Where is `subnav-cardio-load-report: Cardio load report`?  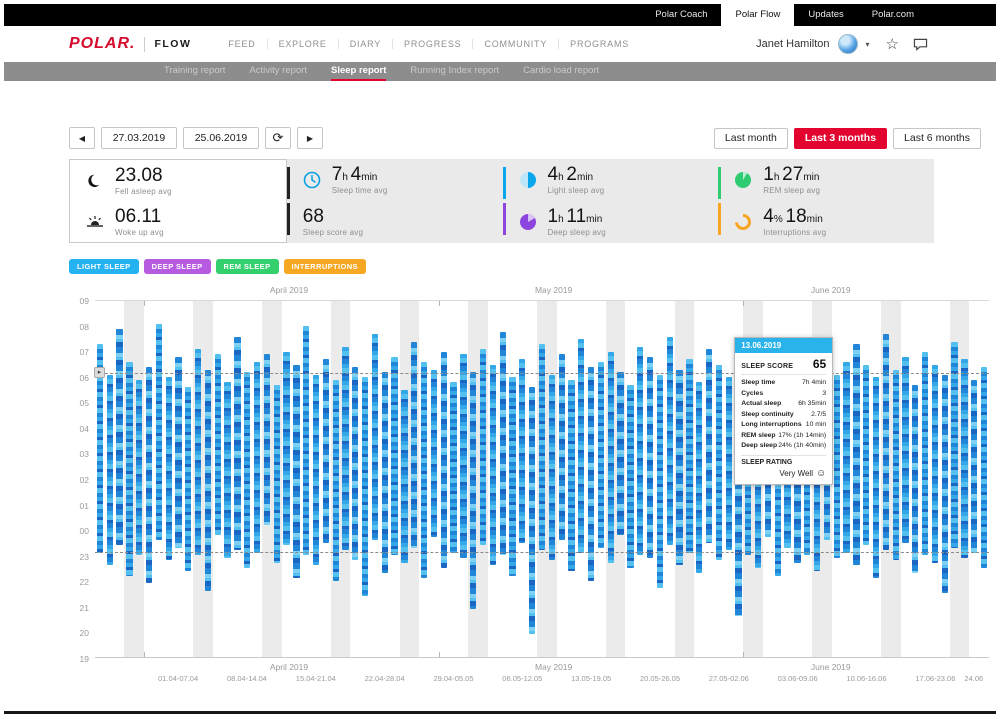
subnav-cardio-load-report: Cardio load report is located at coordinates (561, 70).